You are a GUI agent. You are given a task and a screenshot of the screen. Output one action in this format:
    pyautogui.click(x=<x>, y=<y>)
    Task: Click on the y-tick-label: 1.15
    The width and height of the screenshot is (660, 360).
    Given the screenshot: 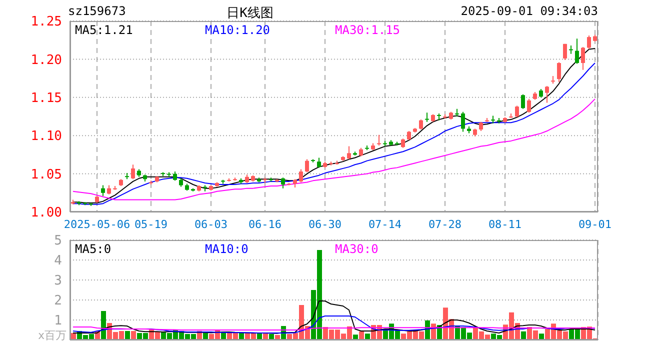 What is the action you would take?
    pyautogui.click(x=46, y=98)
    